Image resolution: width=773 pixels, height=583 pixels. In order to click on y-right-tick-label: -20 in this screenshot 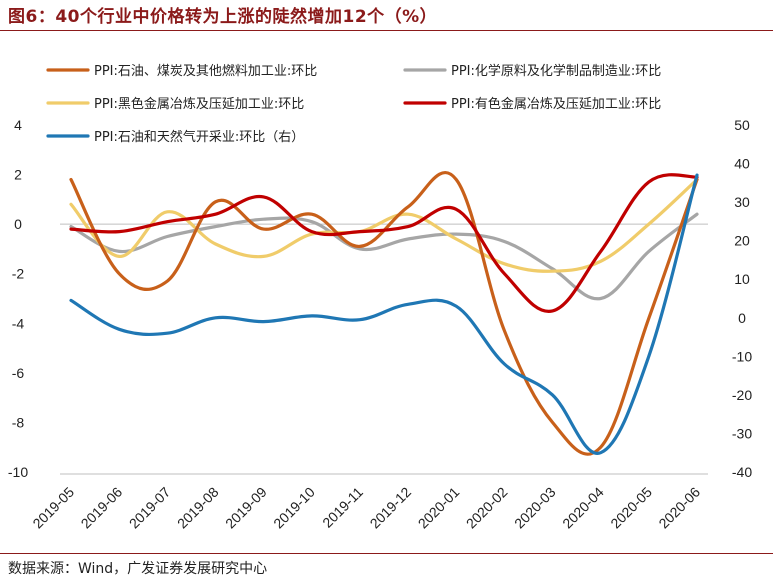, I will do `click(742, 395)`.